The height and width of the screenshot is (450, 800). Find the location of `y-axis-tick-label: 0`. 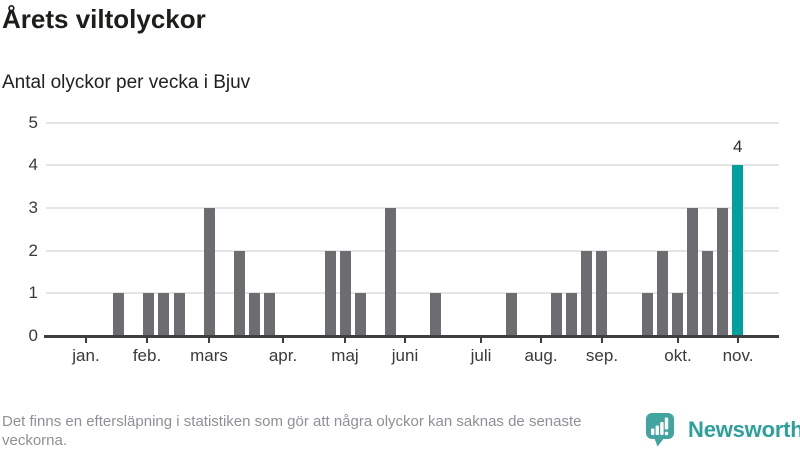

y-axis-tick-label: 0 is located at coordinates (33, 335).